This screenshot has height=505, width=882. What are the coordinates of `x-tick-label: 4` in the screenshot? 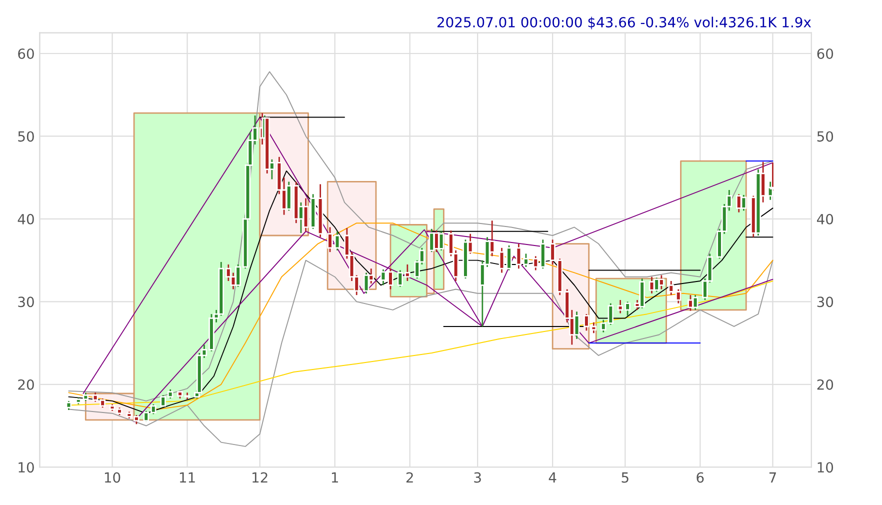 It's located at (552, 477).